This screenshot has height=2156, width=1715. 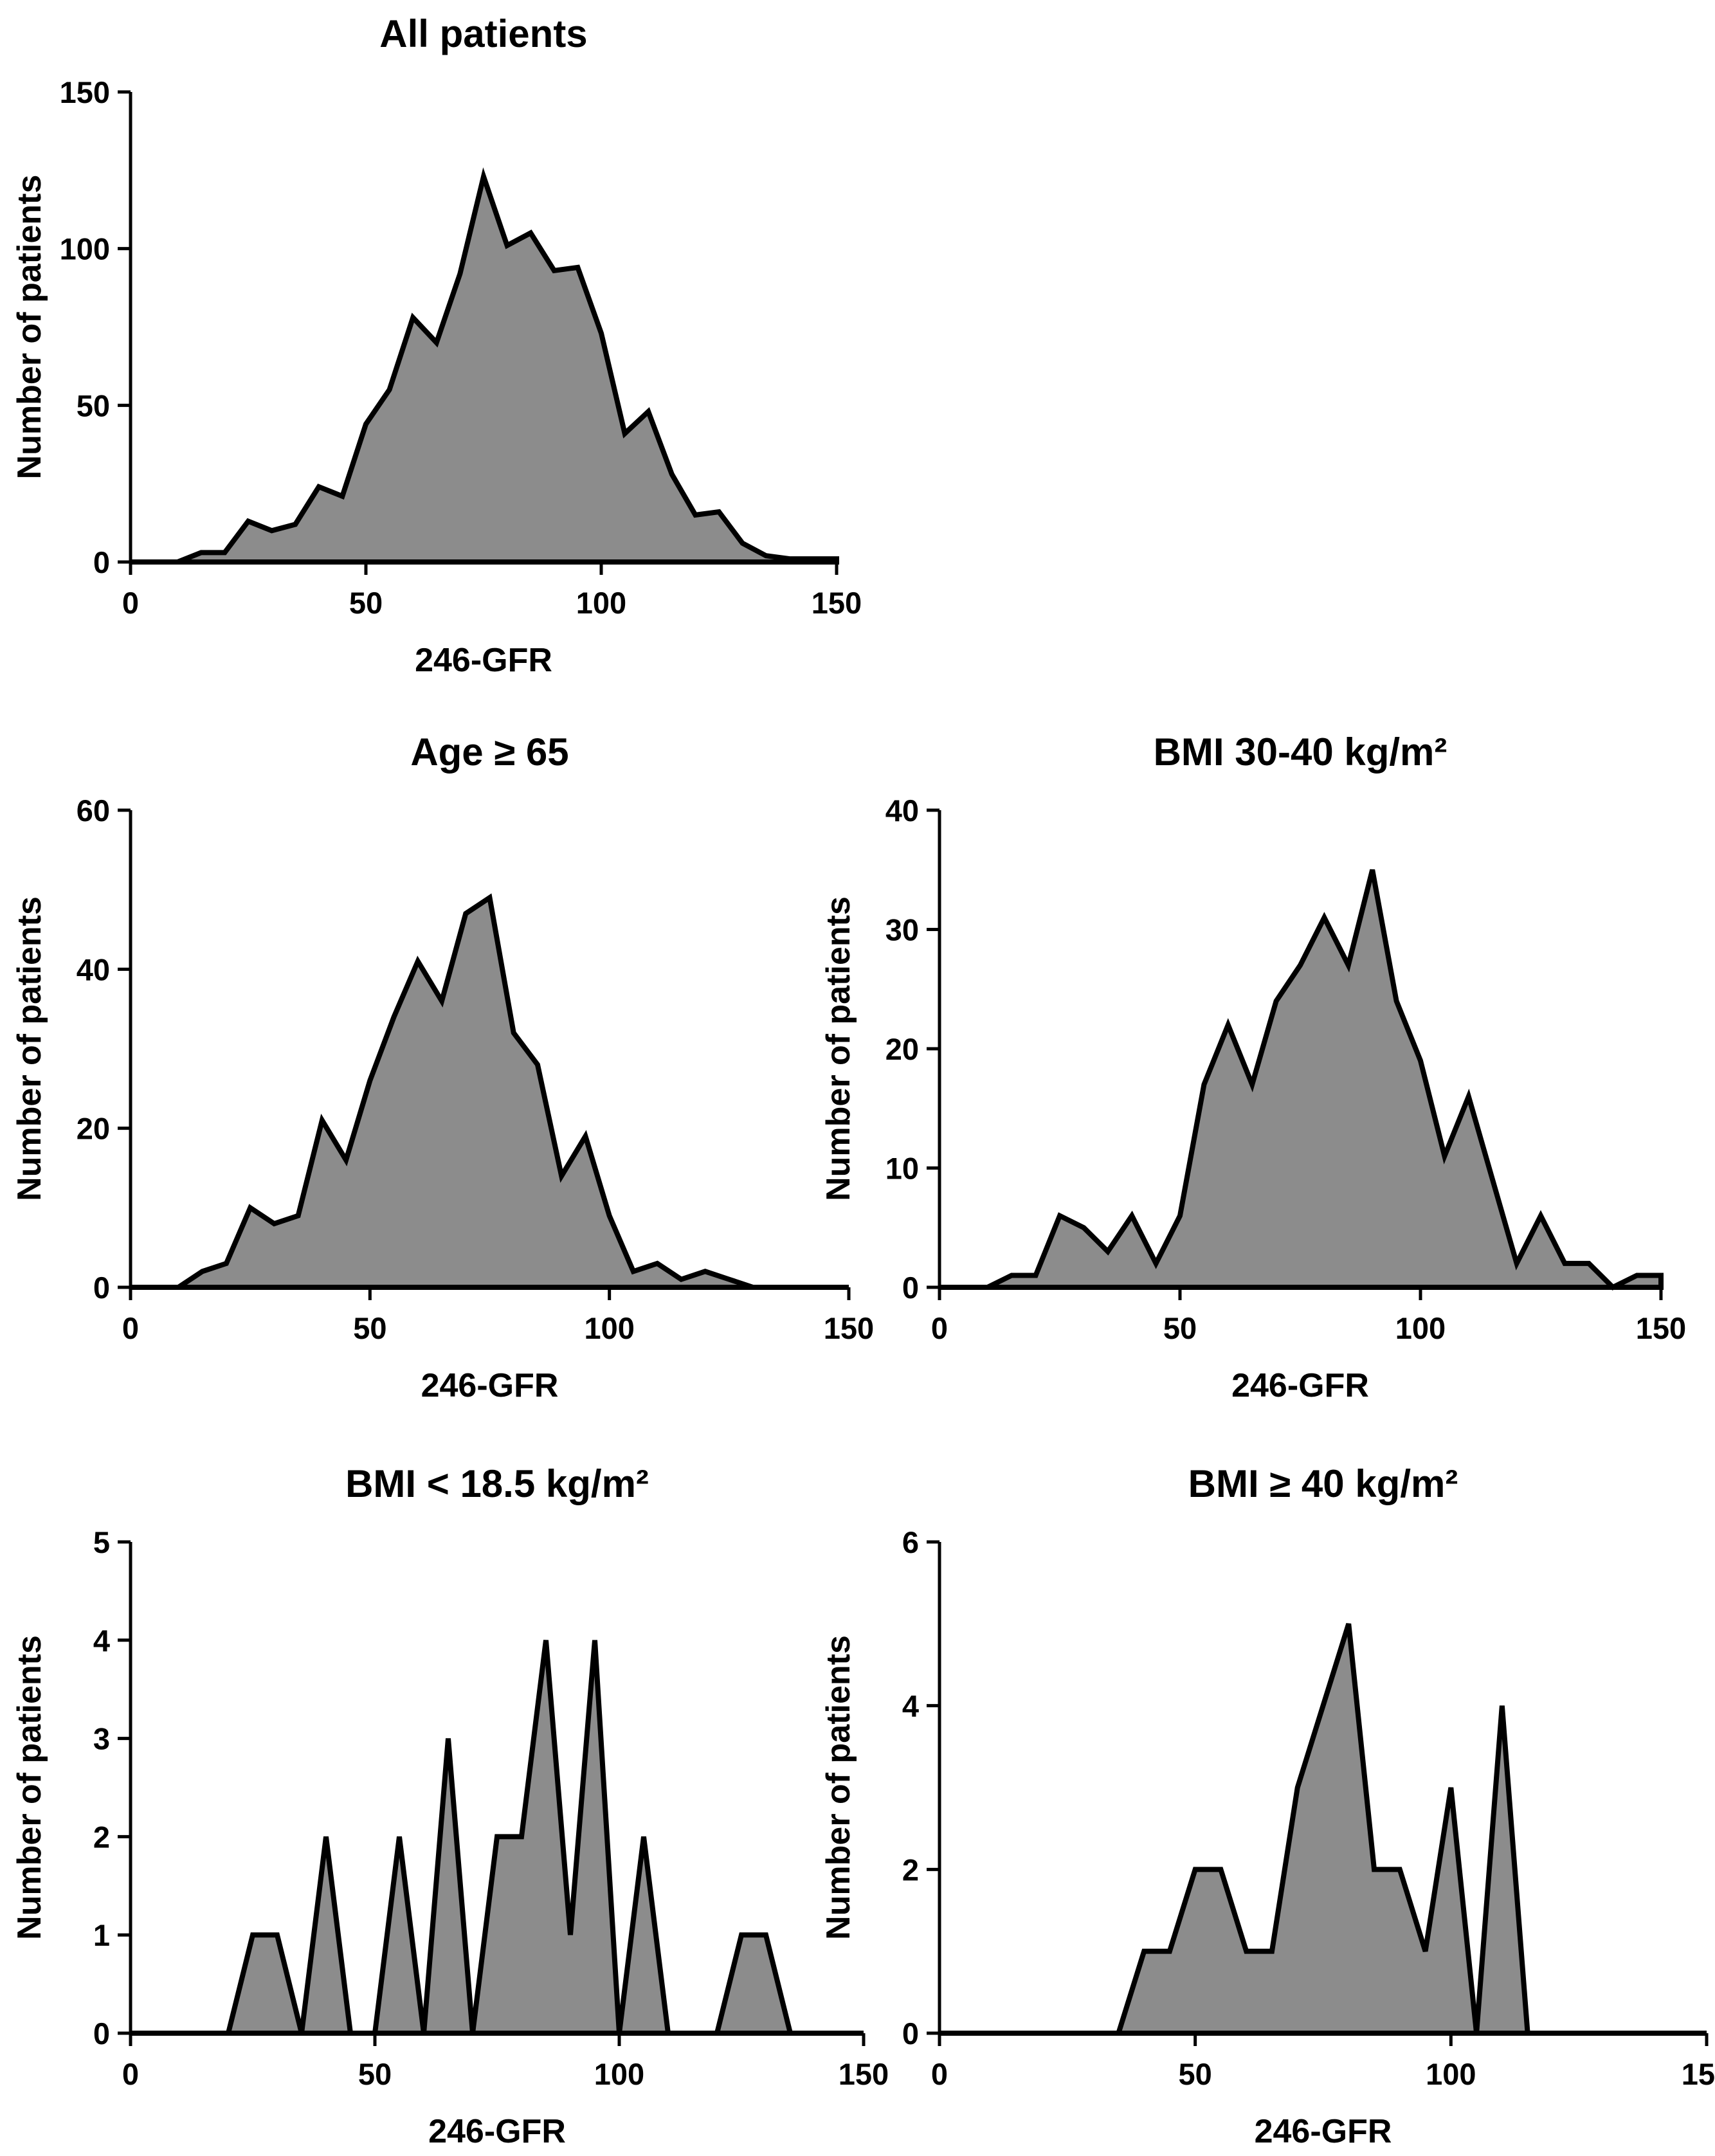 I want to click on chart-title: BMI ≥ 40 kg/m², so click(x=1323, y=1483).